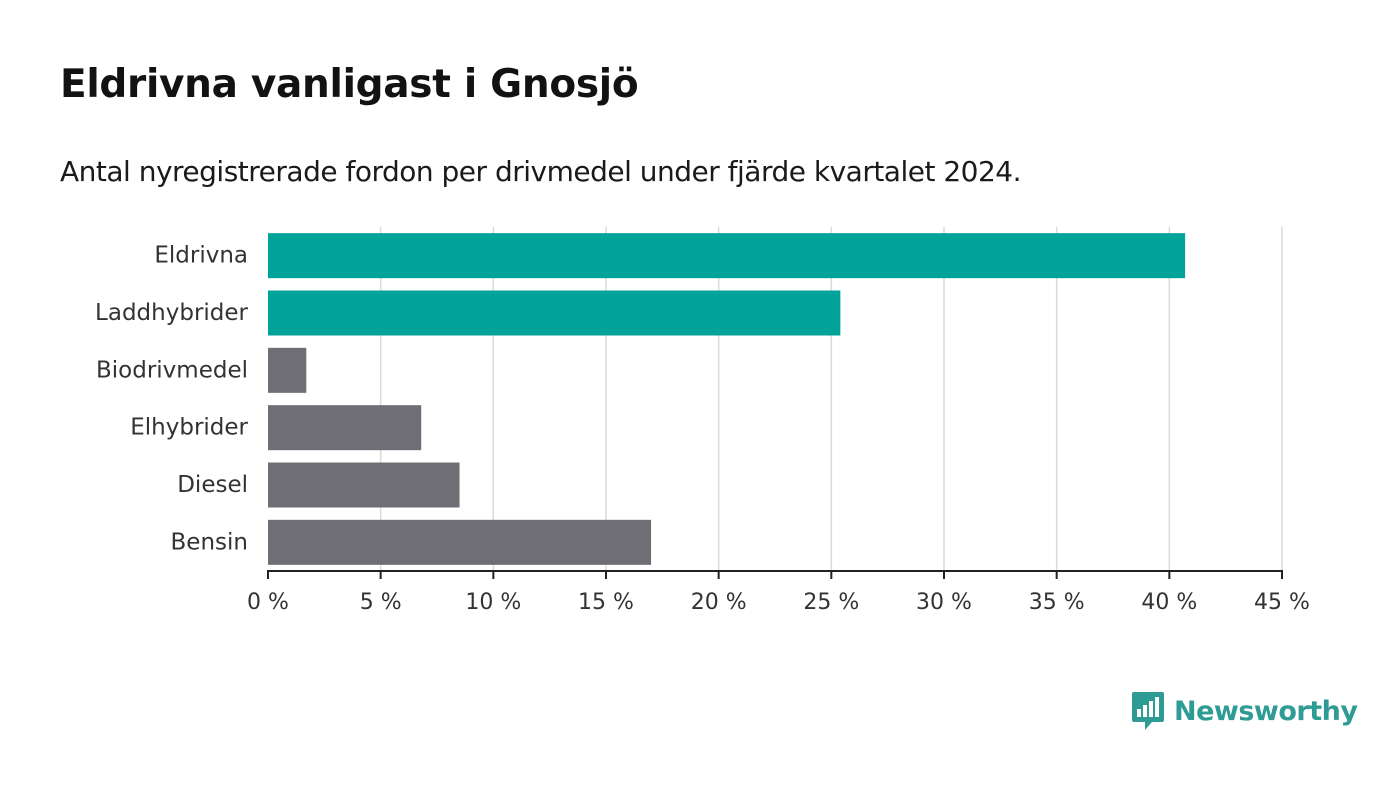 Image resolution: width=1400 pixels, height=793 pixels. What do you see at coordinates (1169, 602) in the screenshot?
I see `x-tick-label: 40 %` at bounding box center [1169, 602].